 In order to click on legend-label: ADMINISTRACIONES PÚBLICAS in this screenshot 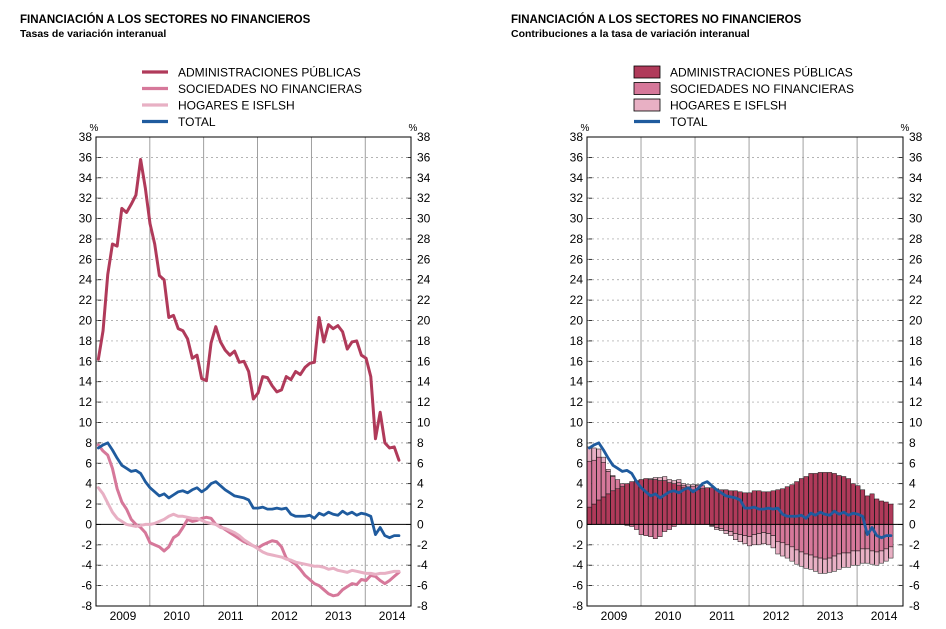, I will do `click(761, 72)`.